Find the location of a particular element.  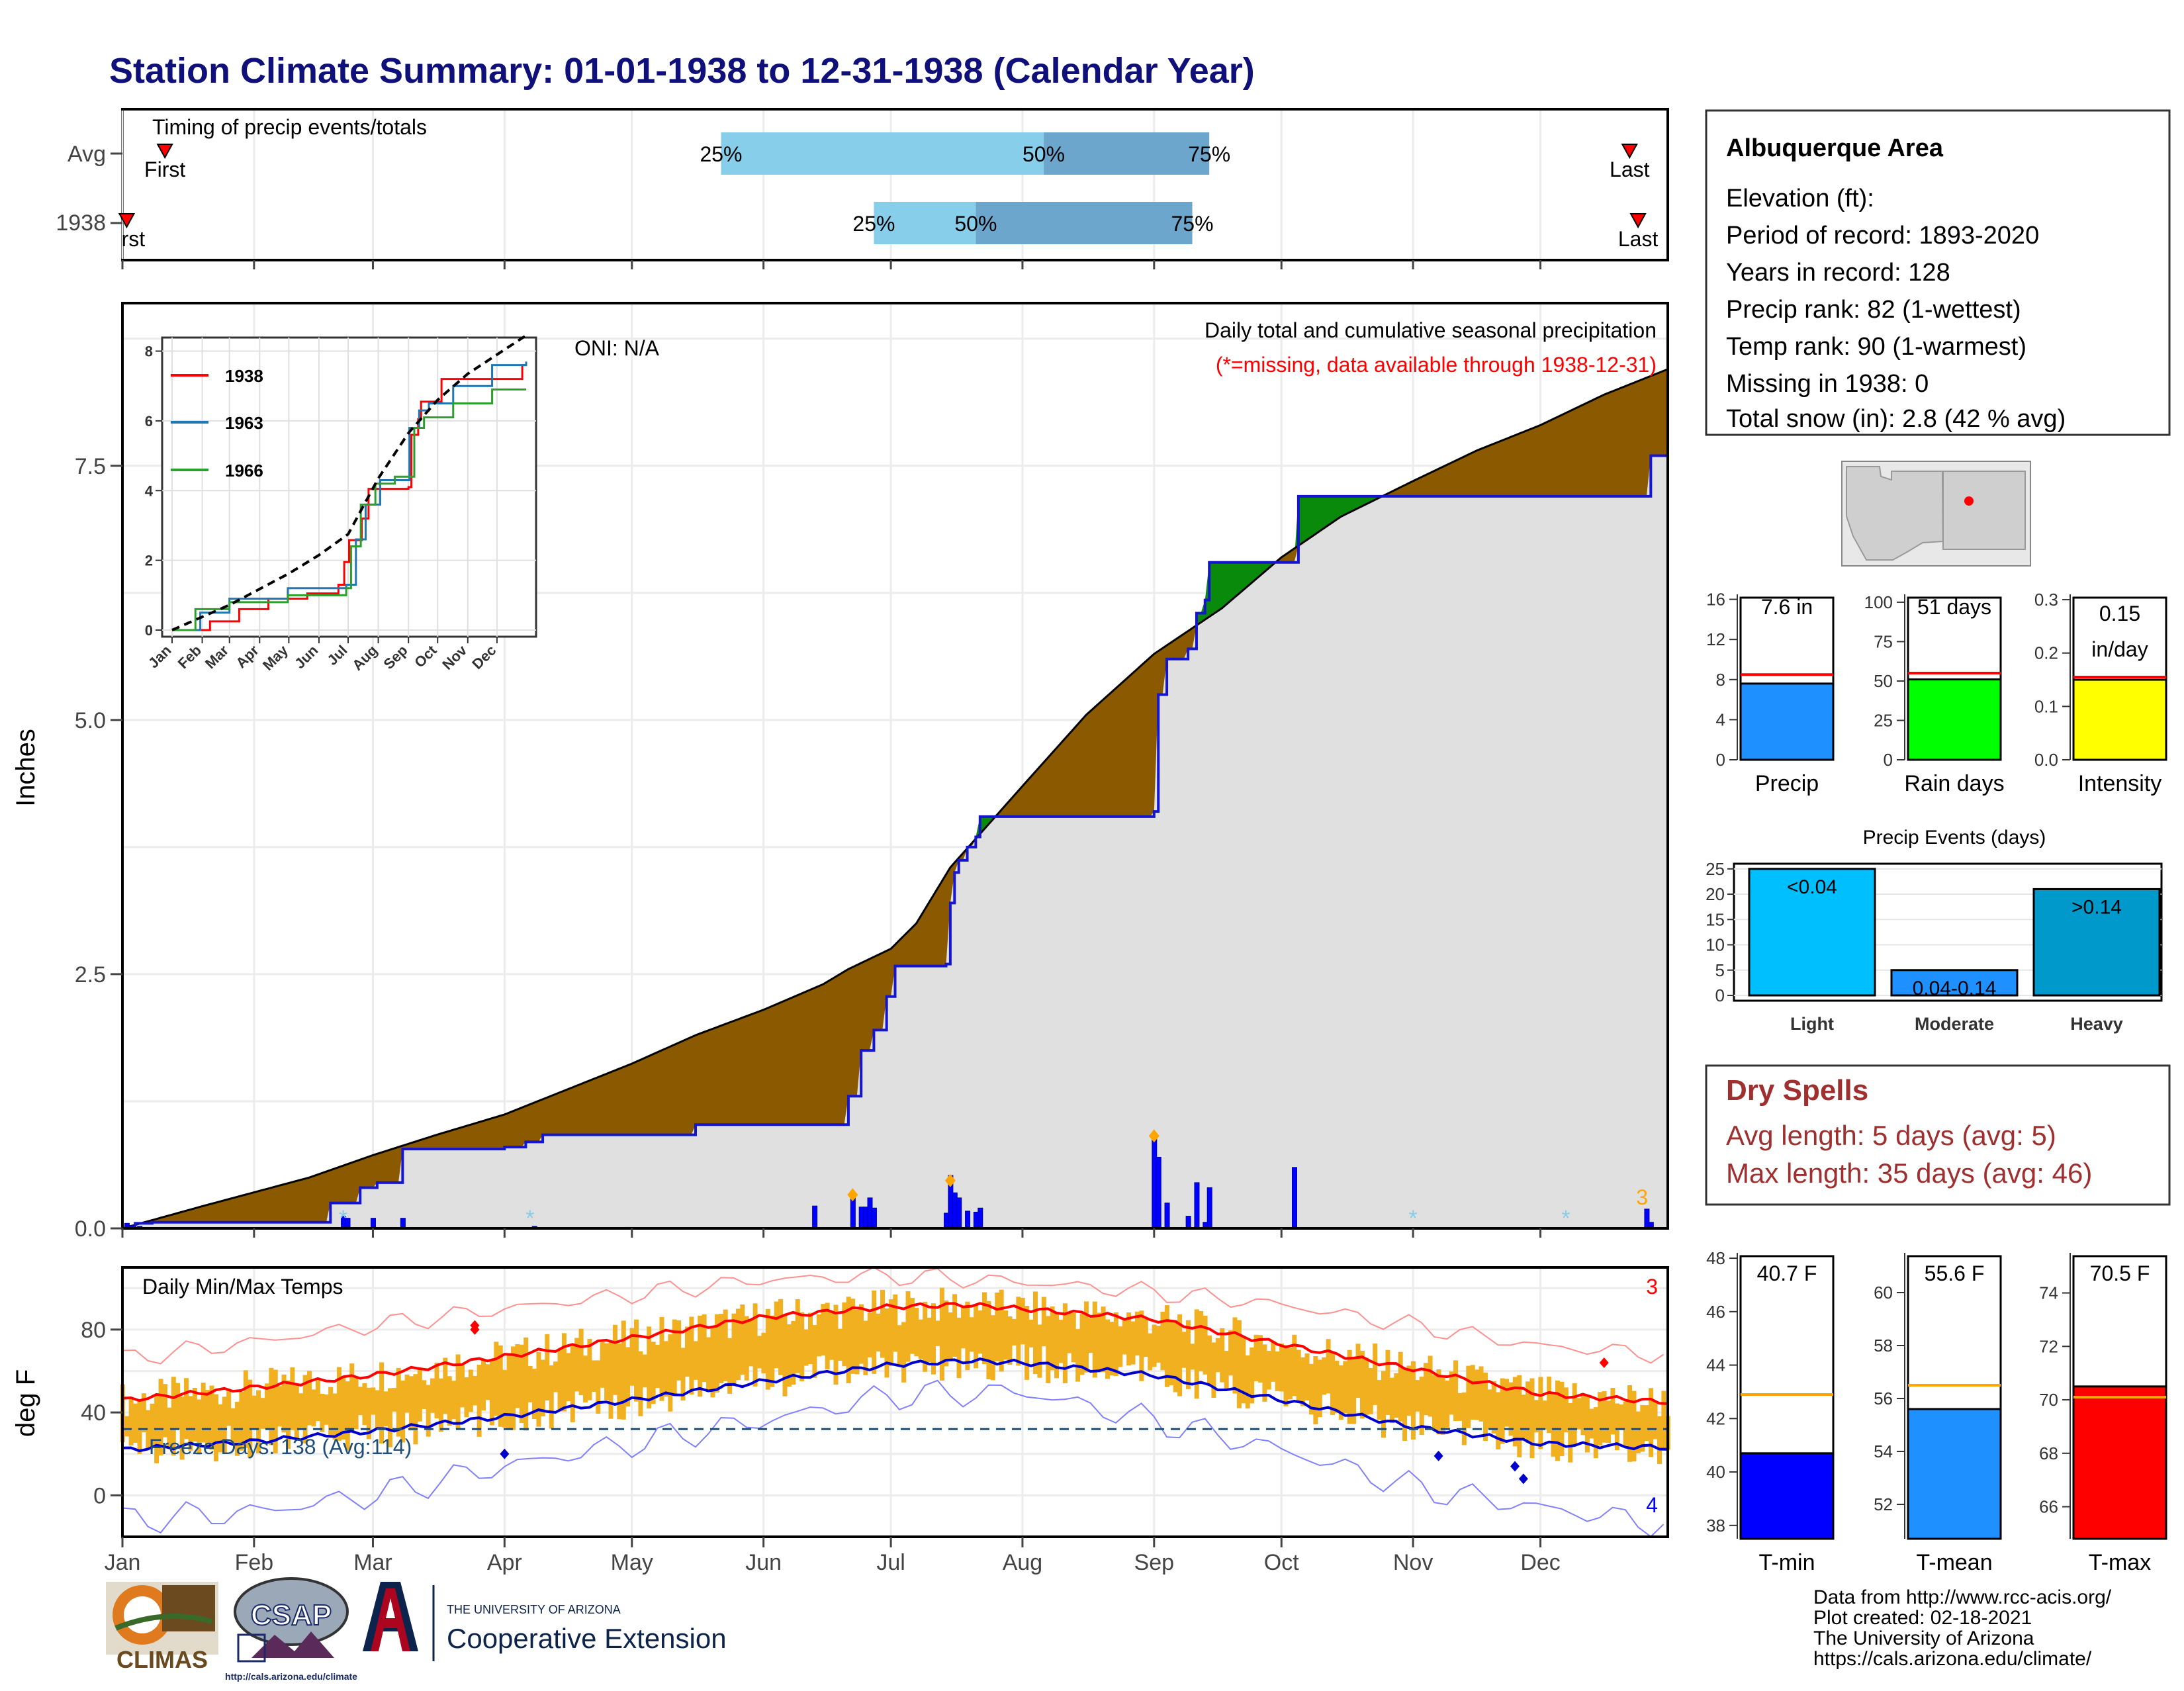

locator-map is located at coordinates (1936, 514).